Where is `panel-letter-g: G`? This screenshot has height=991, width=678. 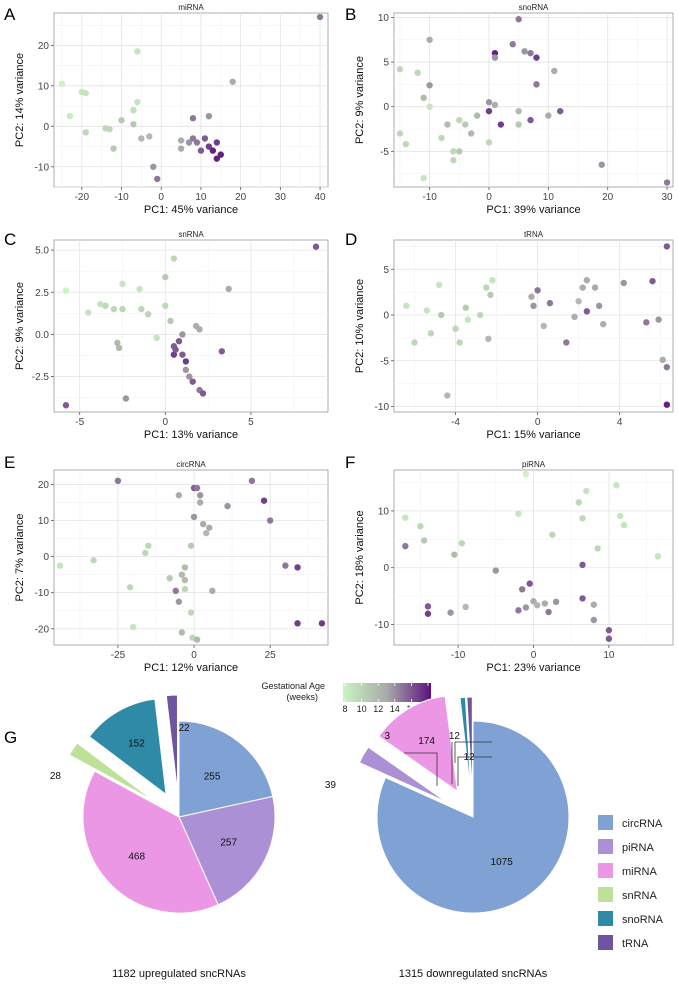
panel-letter-g: G is located at coordinates (10, 737).